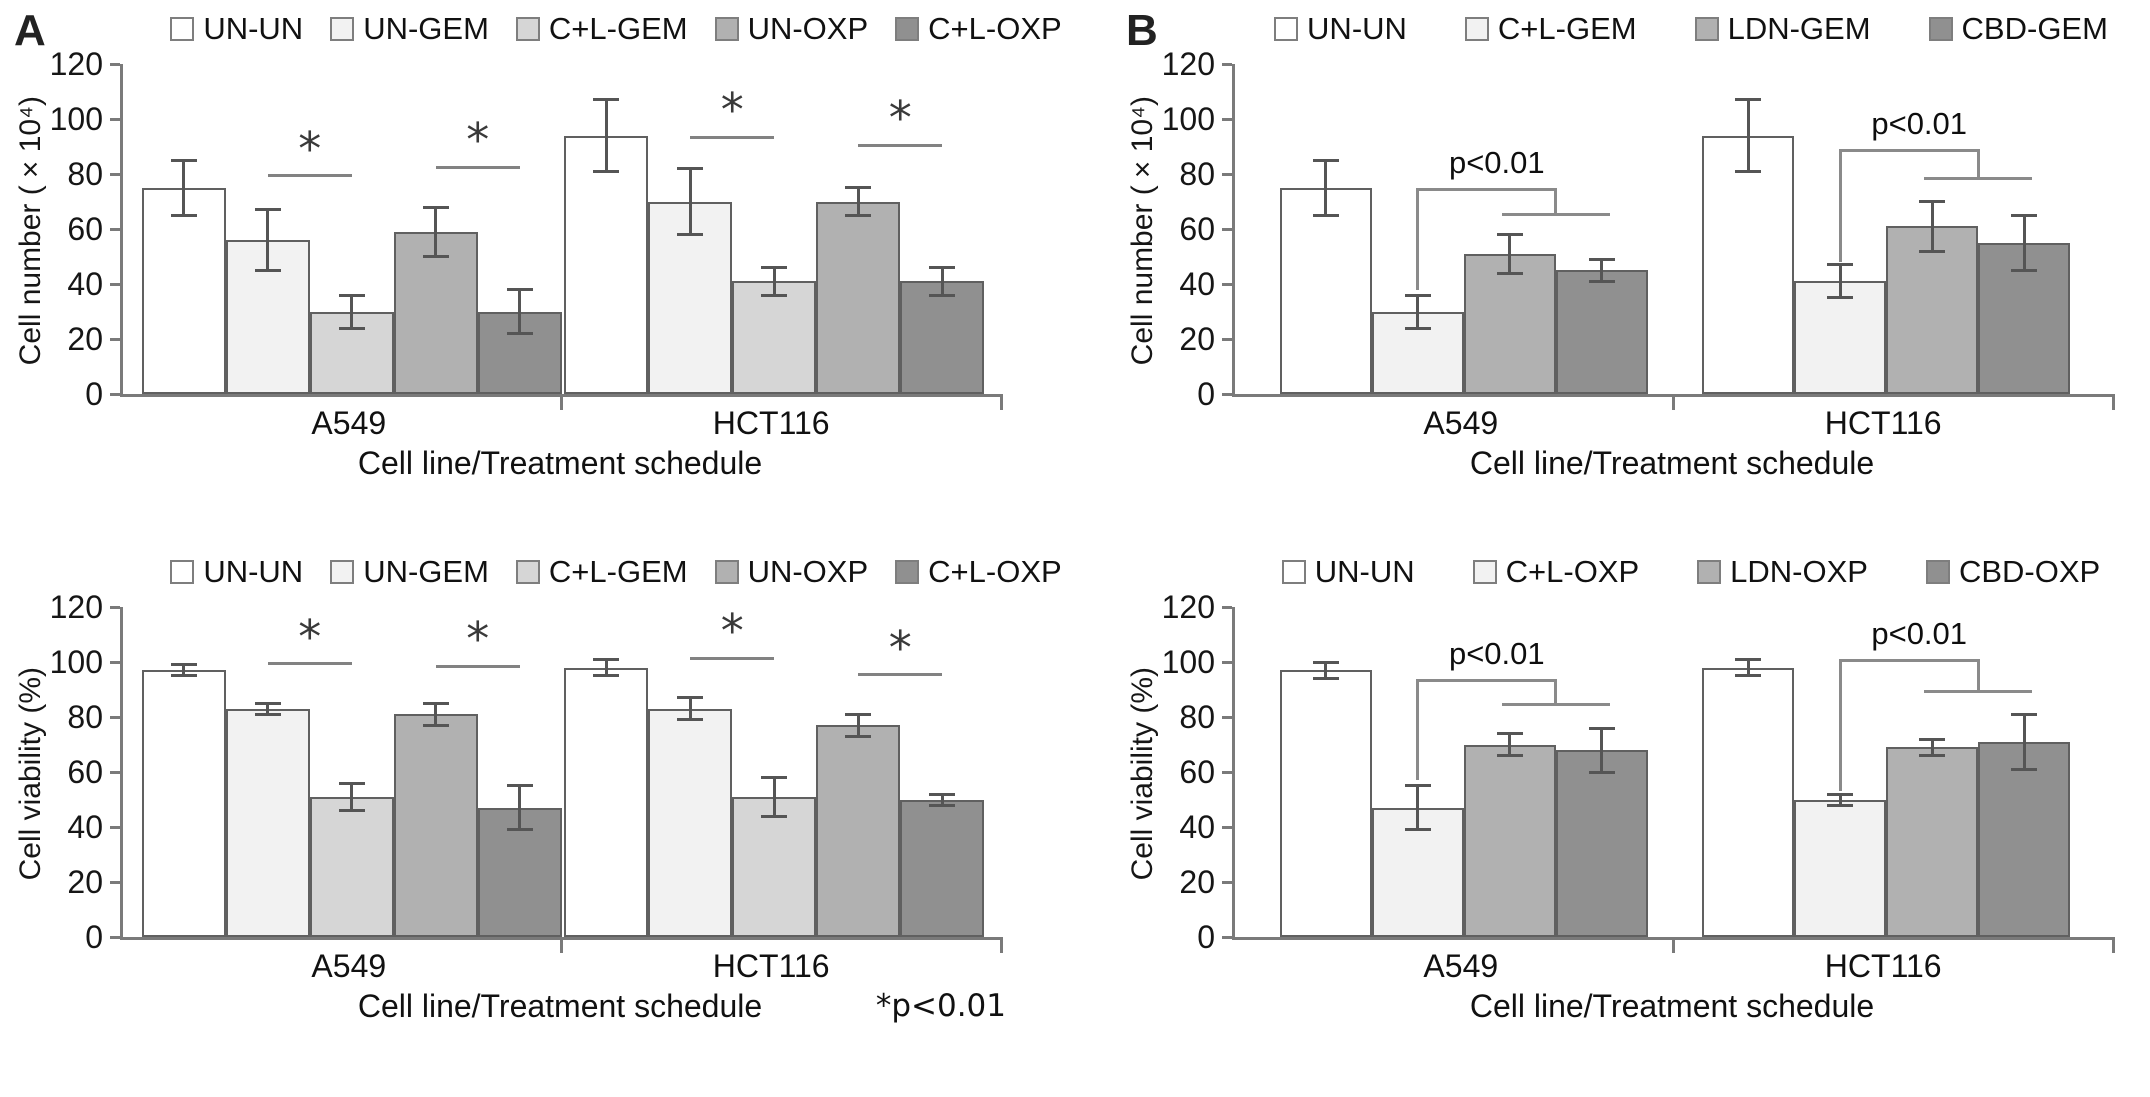 The image size is (2150, 1097). Describe the element at coordinates (1691, 572) in the screenshot. I see `legend: UN-UN C+L-OXP LDN-OXP CBD-OXP` at that location.